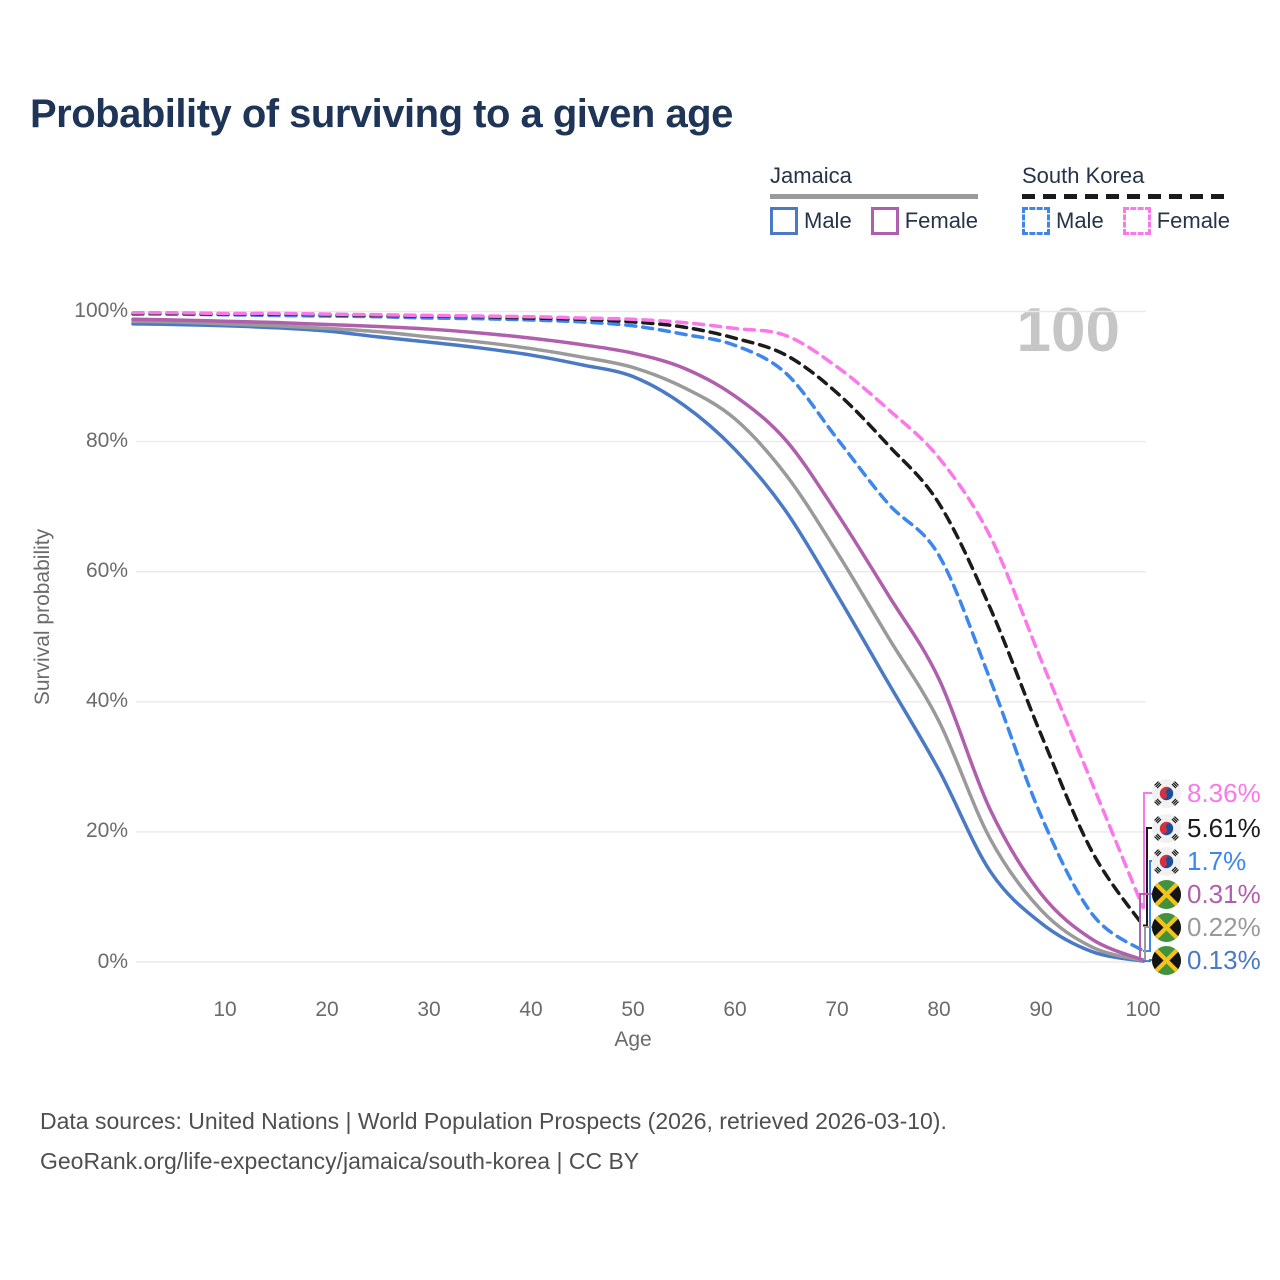  I want to click on end-label-south-korea-both: 5.61%, so click(1206, 828).